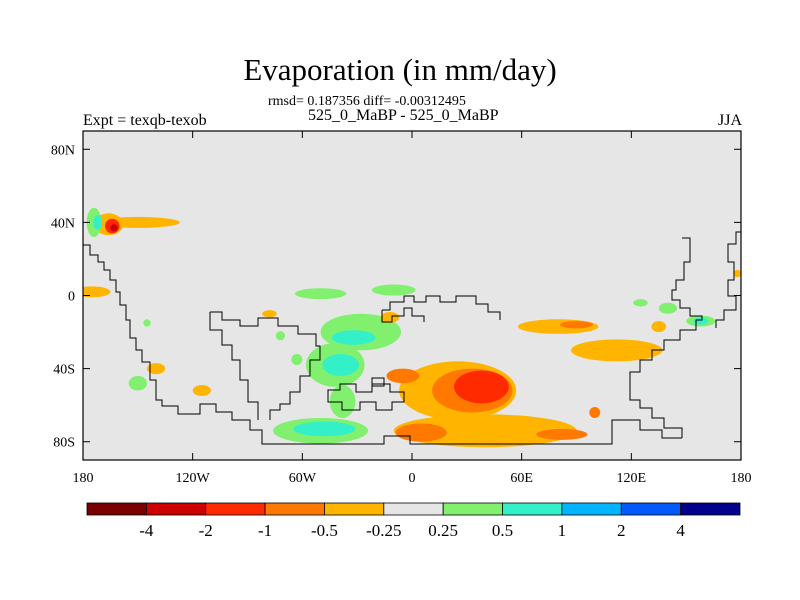 The width and height of the screenshot is (800, 600). What do you see at coordinates (383, 530) in the screenshot?
I see `colorbar-label: -0.25` at bounding box center [383, 530].